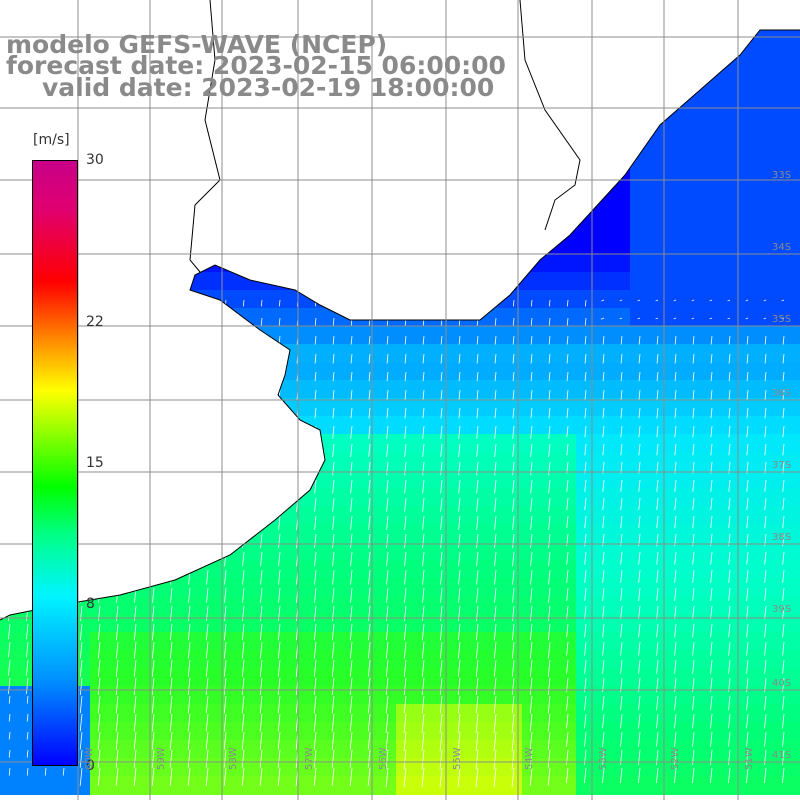 This screenshot has width=800, height=800. I want to click on longitude-label: 54W, so click(529, 758).